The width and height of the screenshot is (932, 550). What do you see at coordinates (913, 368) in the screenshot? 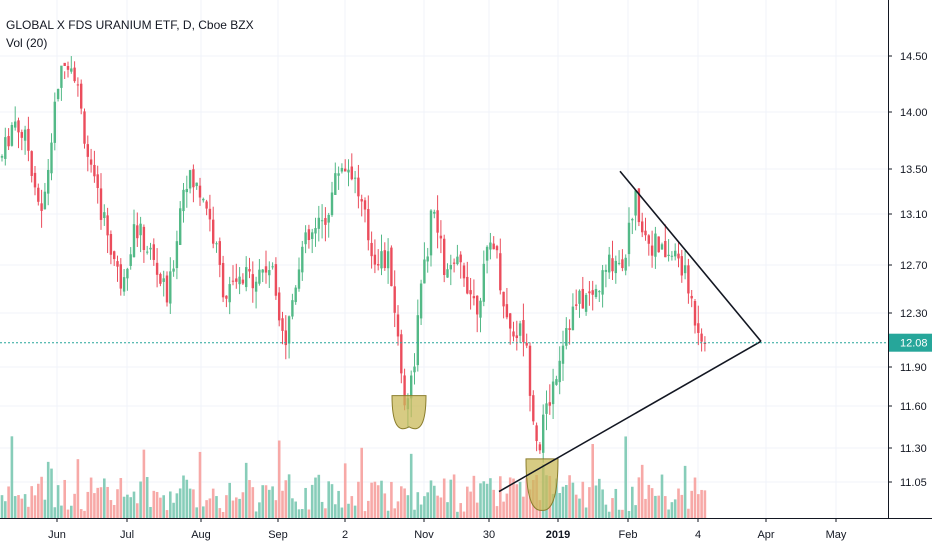
I see `price-tick-label: 11.90` at bounding box center [913, 368].